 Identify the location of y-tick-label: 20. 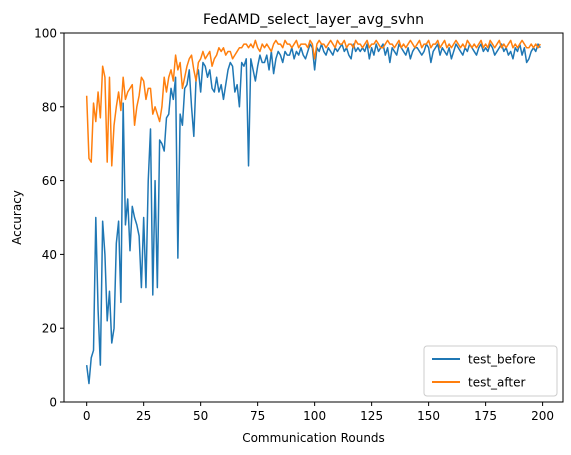
(49, 329).